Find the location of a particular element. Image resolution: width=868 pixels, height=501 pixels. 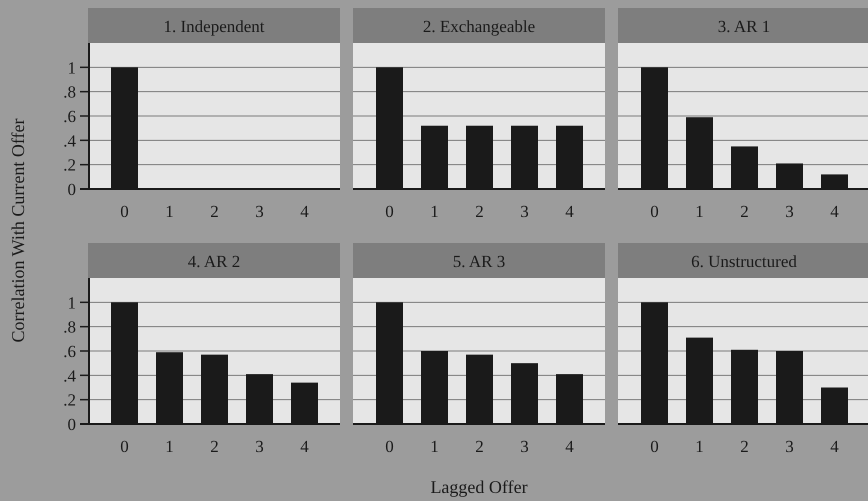

chart-title: 6. Unstructured is located at coordinates (744, 261).